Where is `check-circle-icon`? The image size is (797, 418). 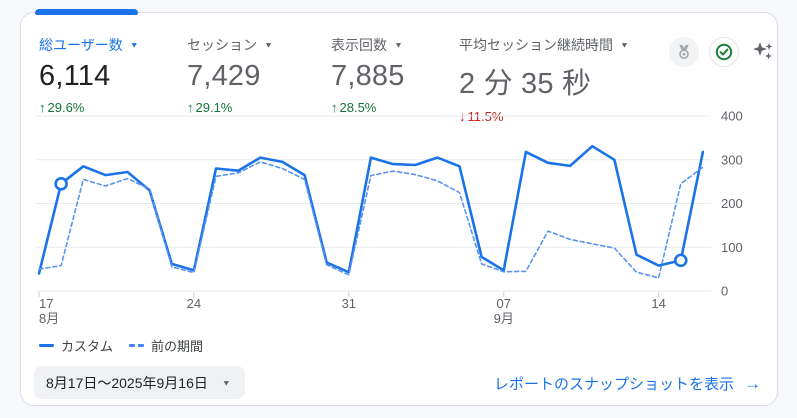 check-circle-icon is located at coordinates (724, 52).